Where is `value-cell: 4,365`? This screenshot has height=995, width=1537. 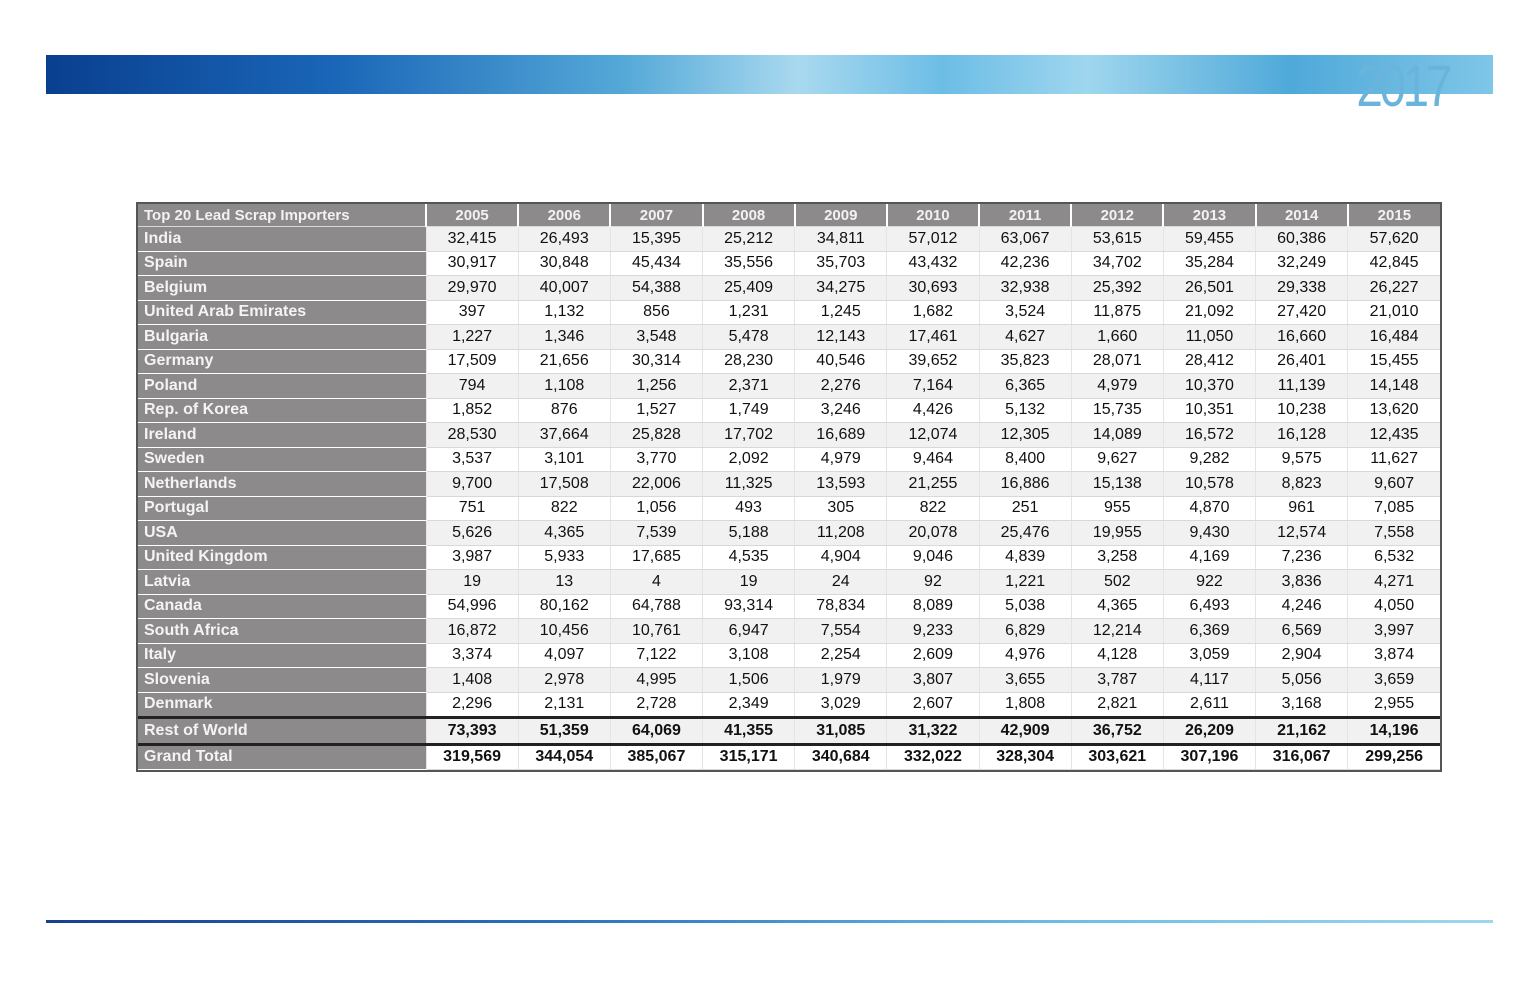 value-cell: 4,365 is located at coordinates (1117, 606).